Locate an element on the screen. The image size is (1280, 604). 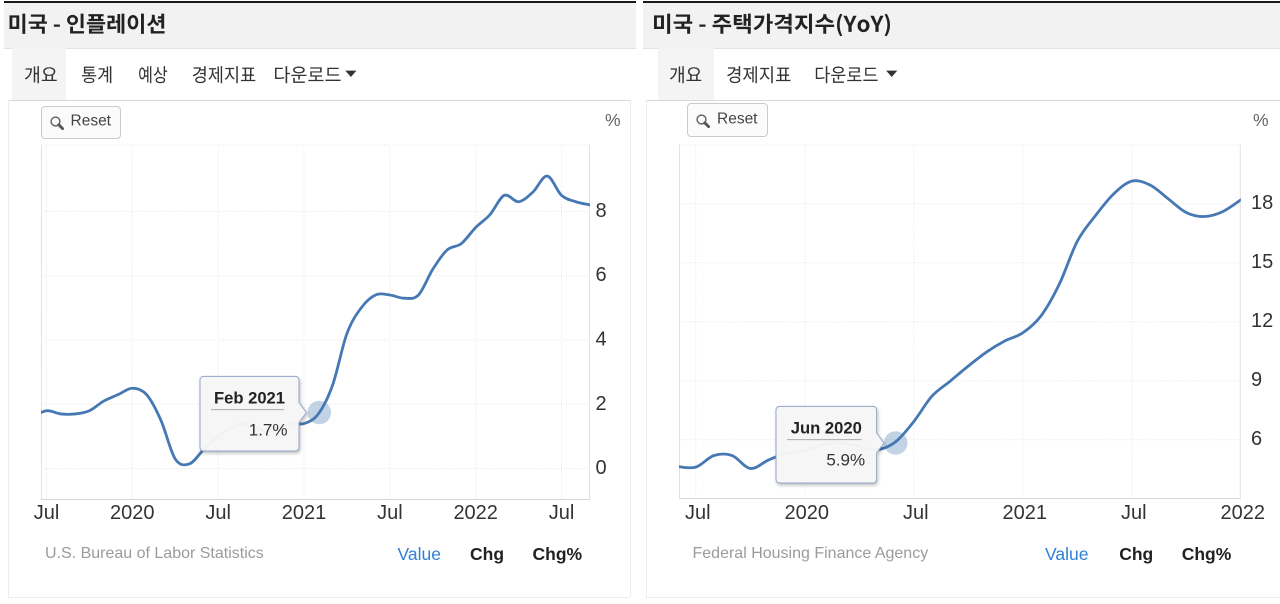
svg-text: 1.7% is located at coordinates (268, 429).